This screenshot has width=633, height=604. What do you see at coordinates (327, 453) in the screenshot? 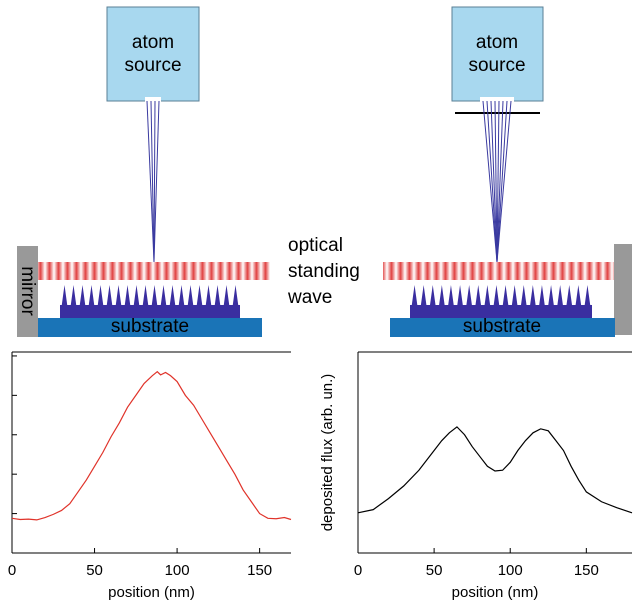
I see `y-axis-title: deposited flux (arb. un.)` at bounding box center [327, 453].